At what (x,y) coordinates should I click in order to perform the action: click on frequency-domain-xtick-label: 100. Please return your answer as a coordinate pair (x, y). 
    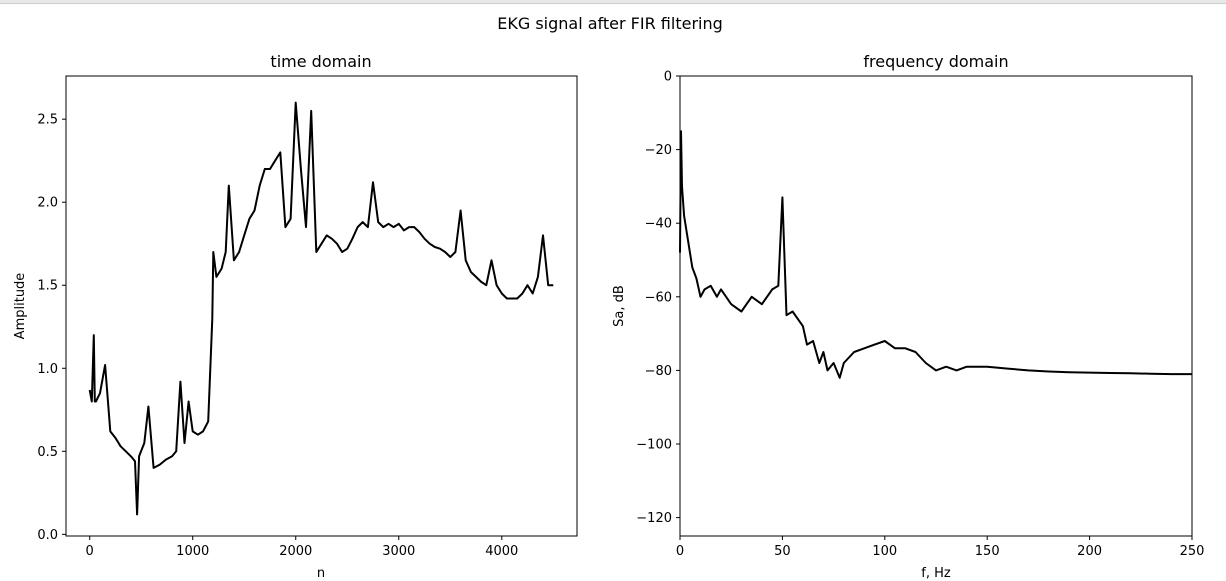
    Looking at the image, I should click on (884, 551).